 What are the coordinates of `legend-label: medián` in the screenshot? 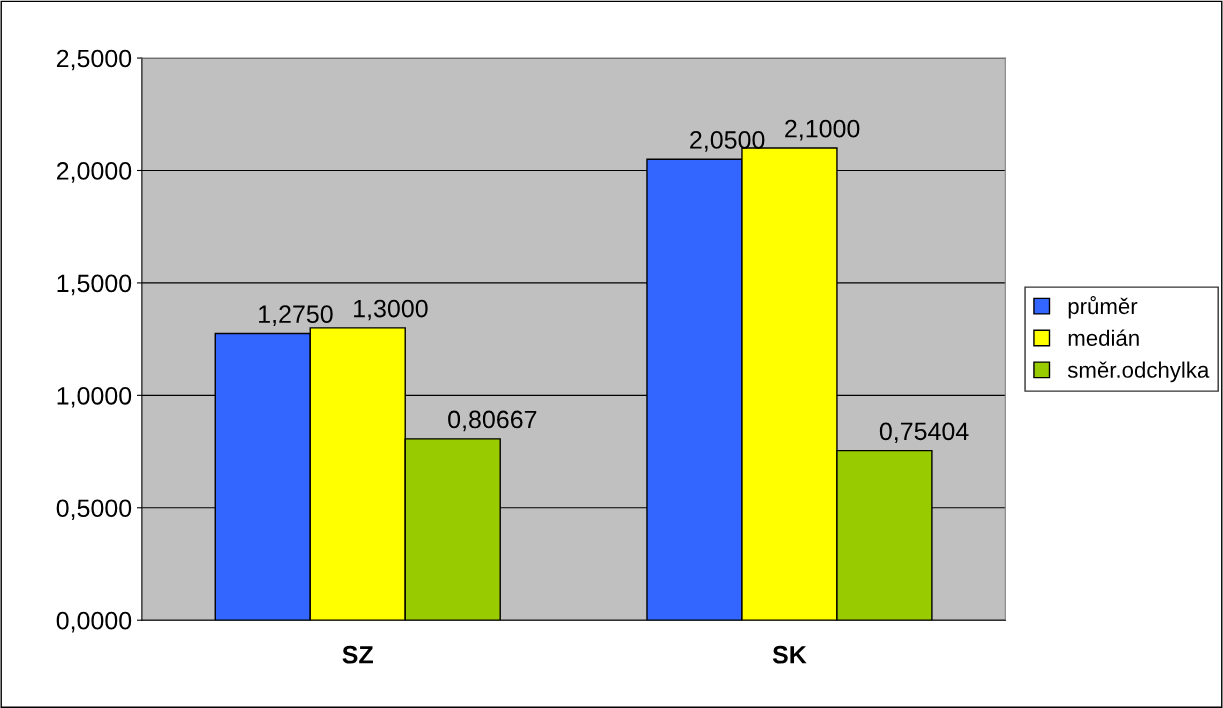 It's located at (1103, 337).